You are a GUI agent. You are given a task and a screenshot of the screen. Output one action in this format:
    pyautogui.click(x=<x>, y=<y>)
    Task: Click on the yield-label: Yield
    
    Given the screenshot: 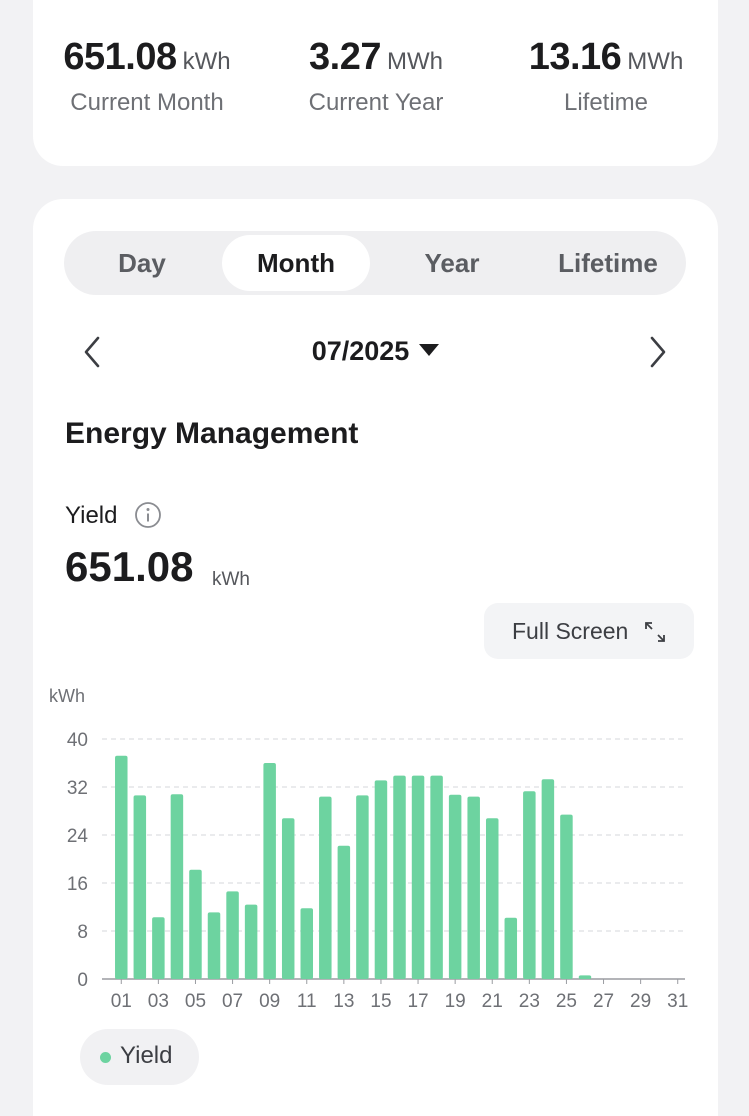 What is the action you would take?
    pyautogui.click(x=91, y=515)
    